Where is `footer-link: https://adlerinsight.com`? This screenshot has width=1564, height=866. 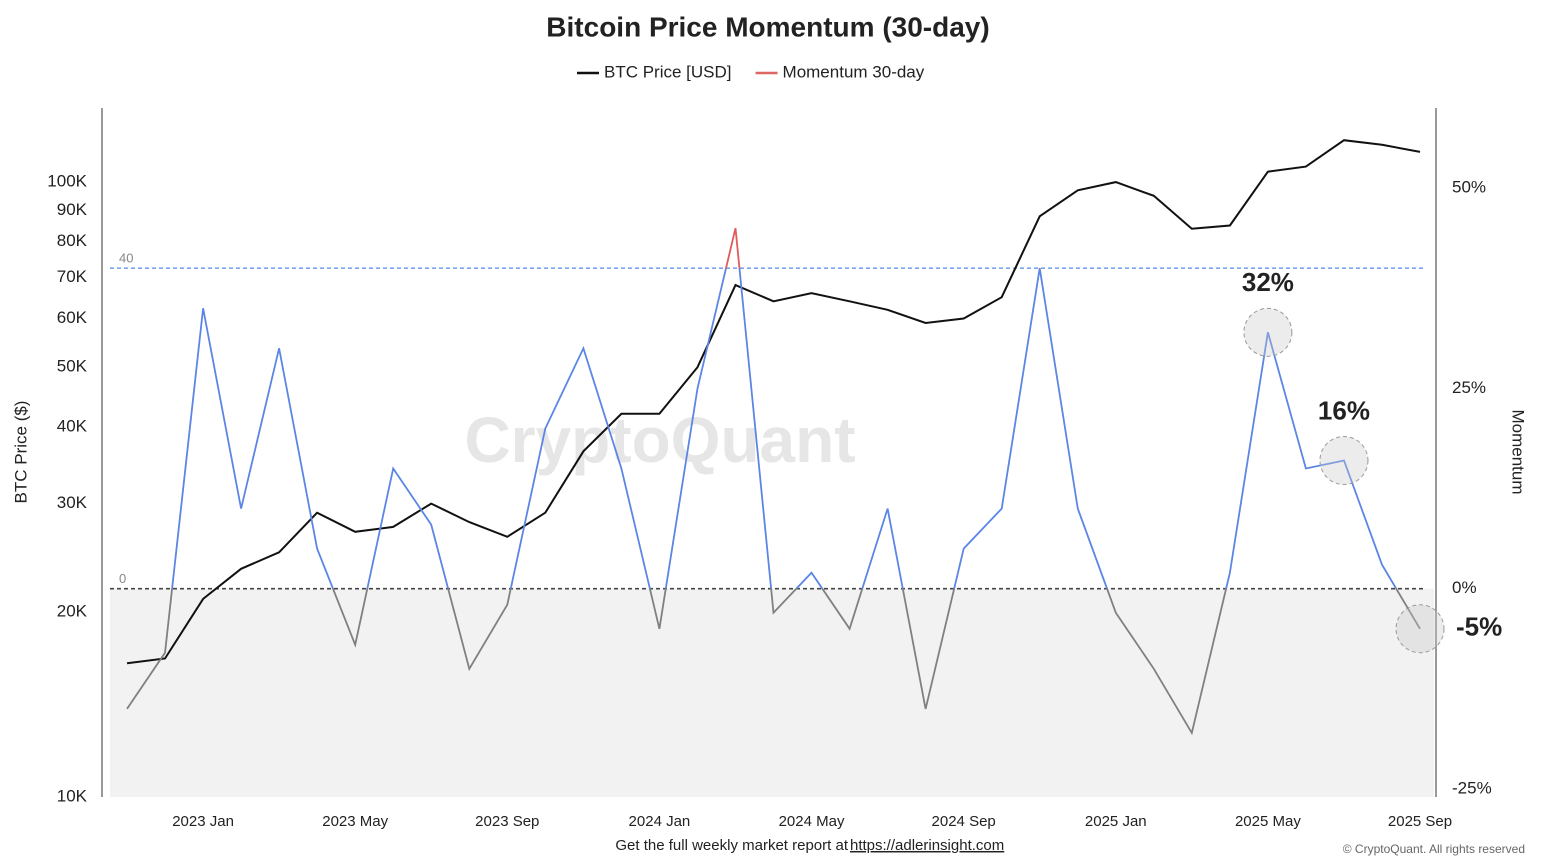
footer-link: https://adlerinsight.com is located at coordinates (927, 845).